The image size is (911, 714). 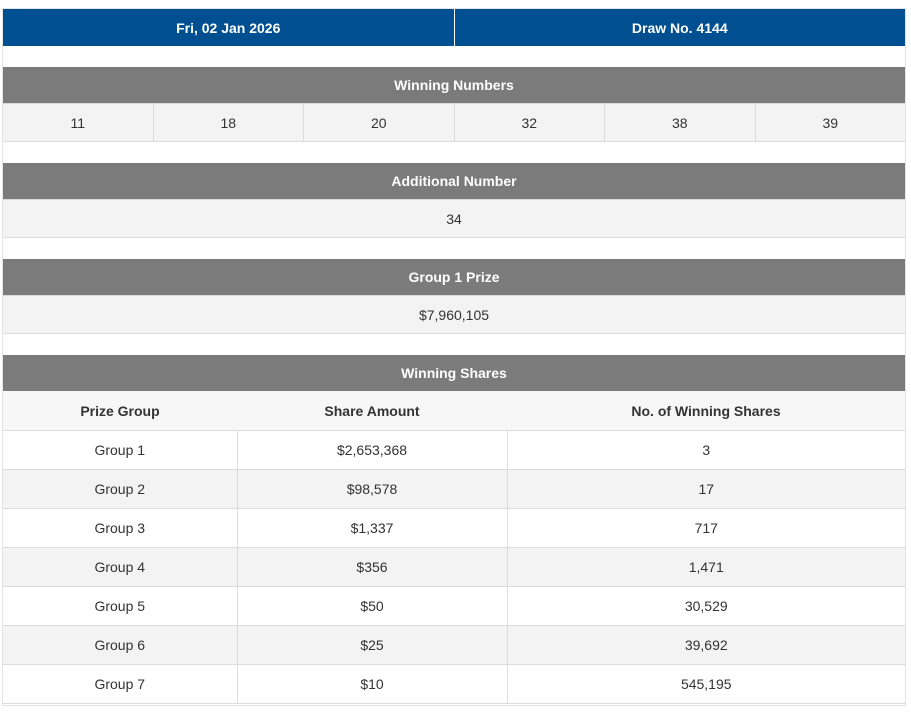 I want to click on table-row: Group 3 $1,337 717, so click(x=454, y=528).